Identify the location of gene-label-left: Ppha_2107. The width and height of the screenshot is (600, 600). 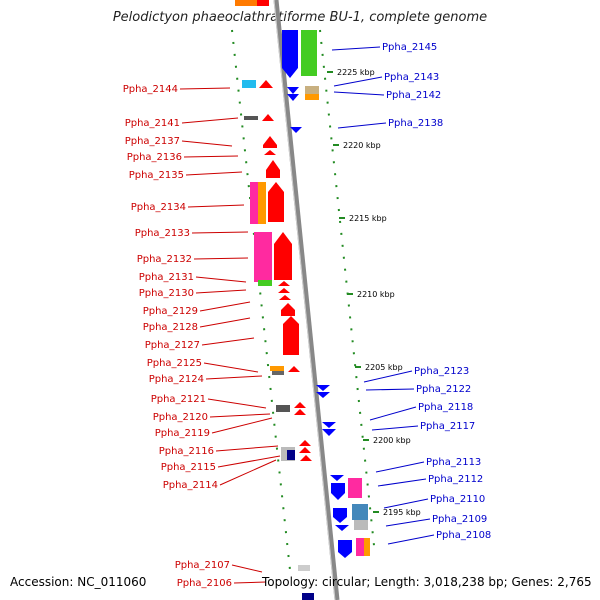
(202, 565).